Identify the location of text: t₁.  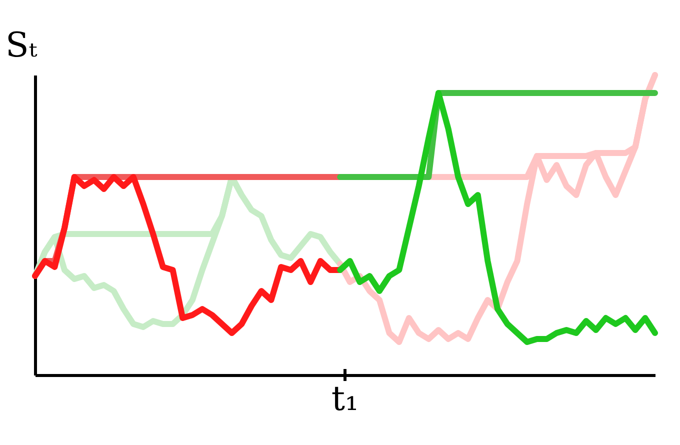
(345, 399).